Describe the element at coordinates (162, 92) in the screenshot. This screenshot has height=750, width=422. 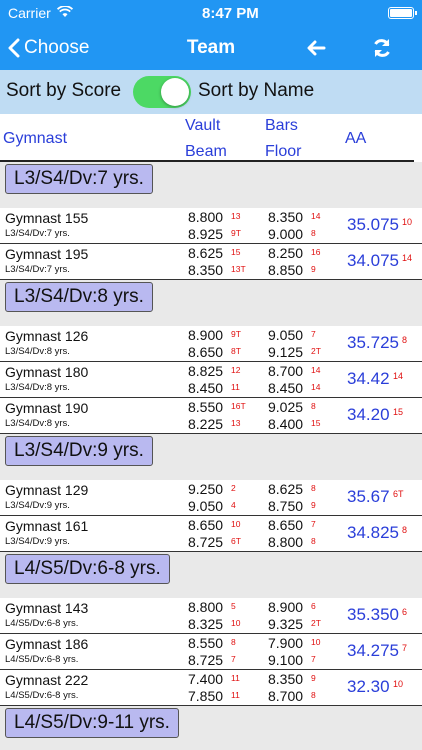
I see `sort-toggle` at that location.